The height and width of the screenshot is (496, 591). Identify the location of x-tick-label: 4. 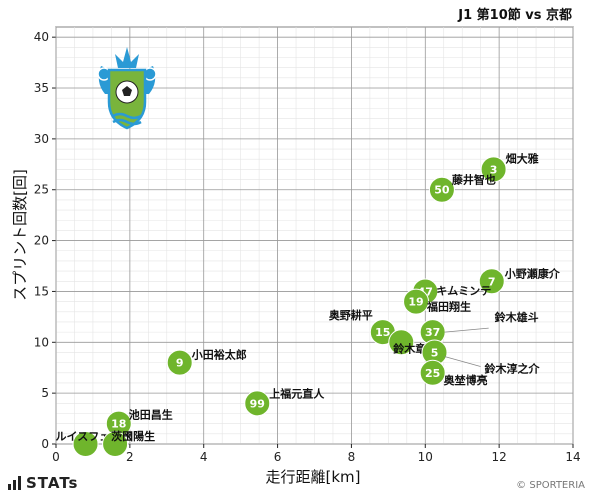
(204, 457).